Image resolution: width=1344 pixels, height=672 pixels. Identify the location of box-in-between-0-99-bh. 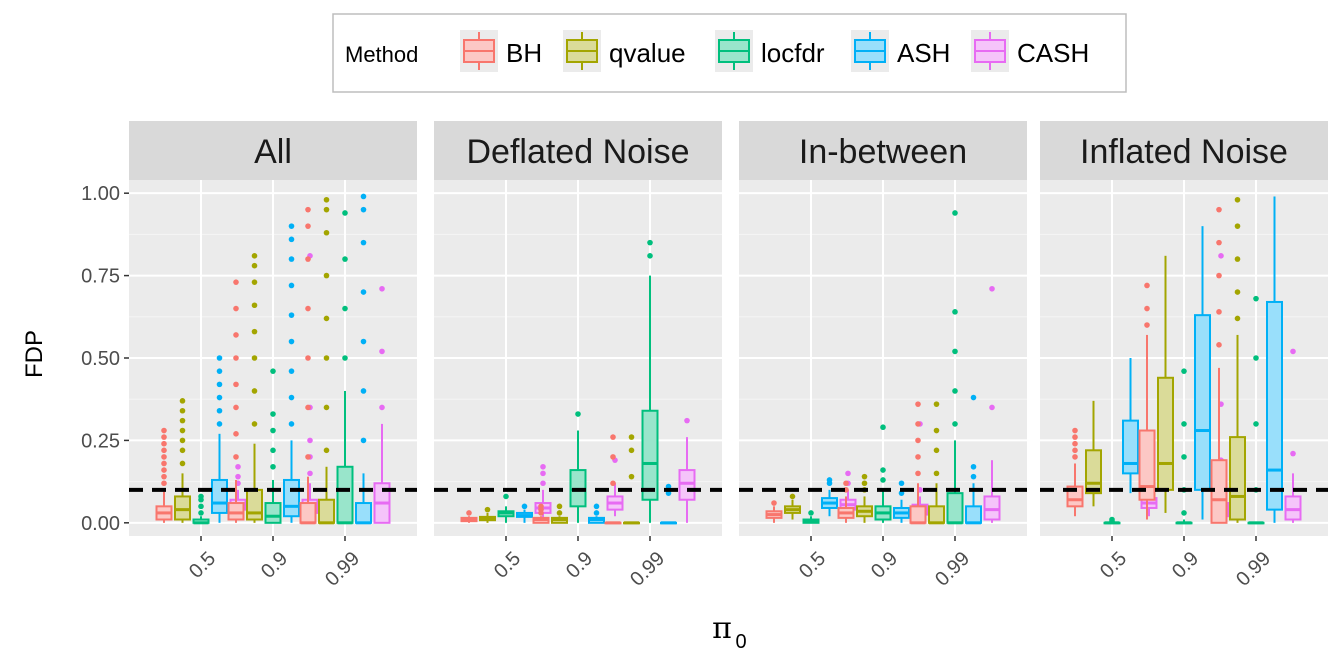
(918, 463).